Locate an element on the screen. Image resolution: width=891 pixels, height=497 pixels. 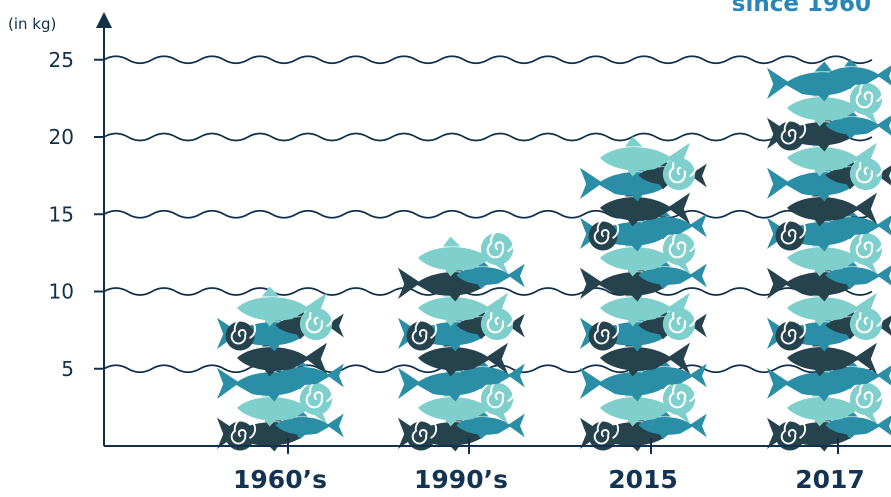
y-tick-label: 25 is located at coordinates (61, 60).